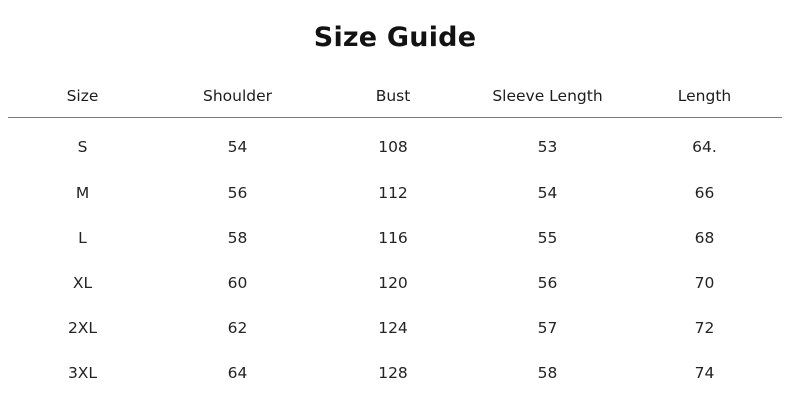 This screenshot has height=400, width=790. Describe the element at coordinates (237, 147) in the screenshot. I see `cell-shoulder: 54` at that location.